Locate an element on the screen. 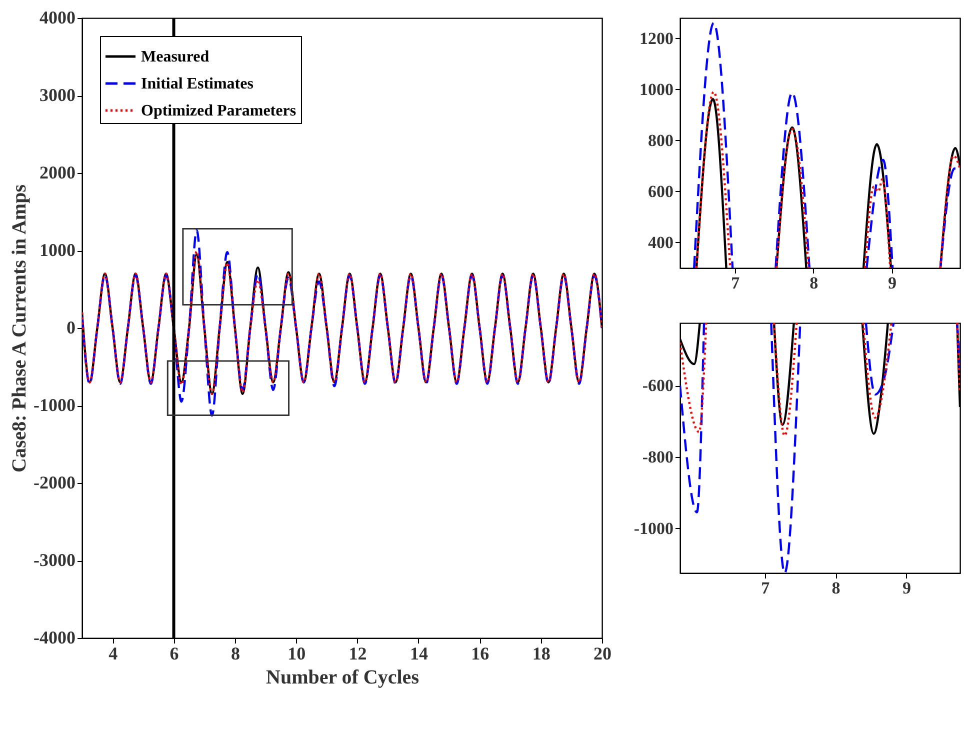  y-tick-label: -3000 is located at coordinates (55, 560).